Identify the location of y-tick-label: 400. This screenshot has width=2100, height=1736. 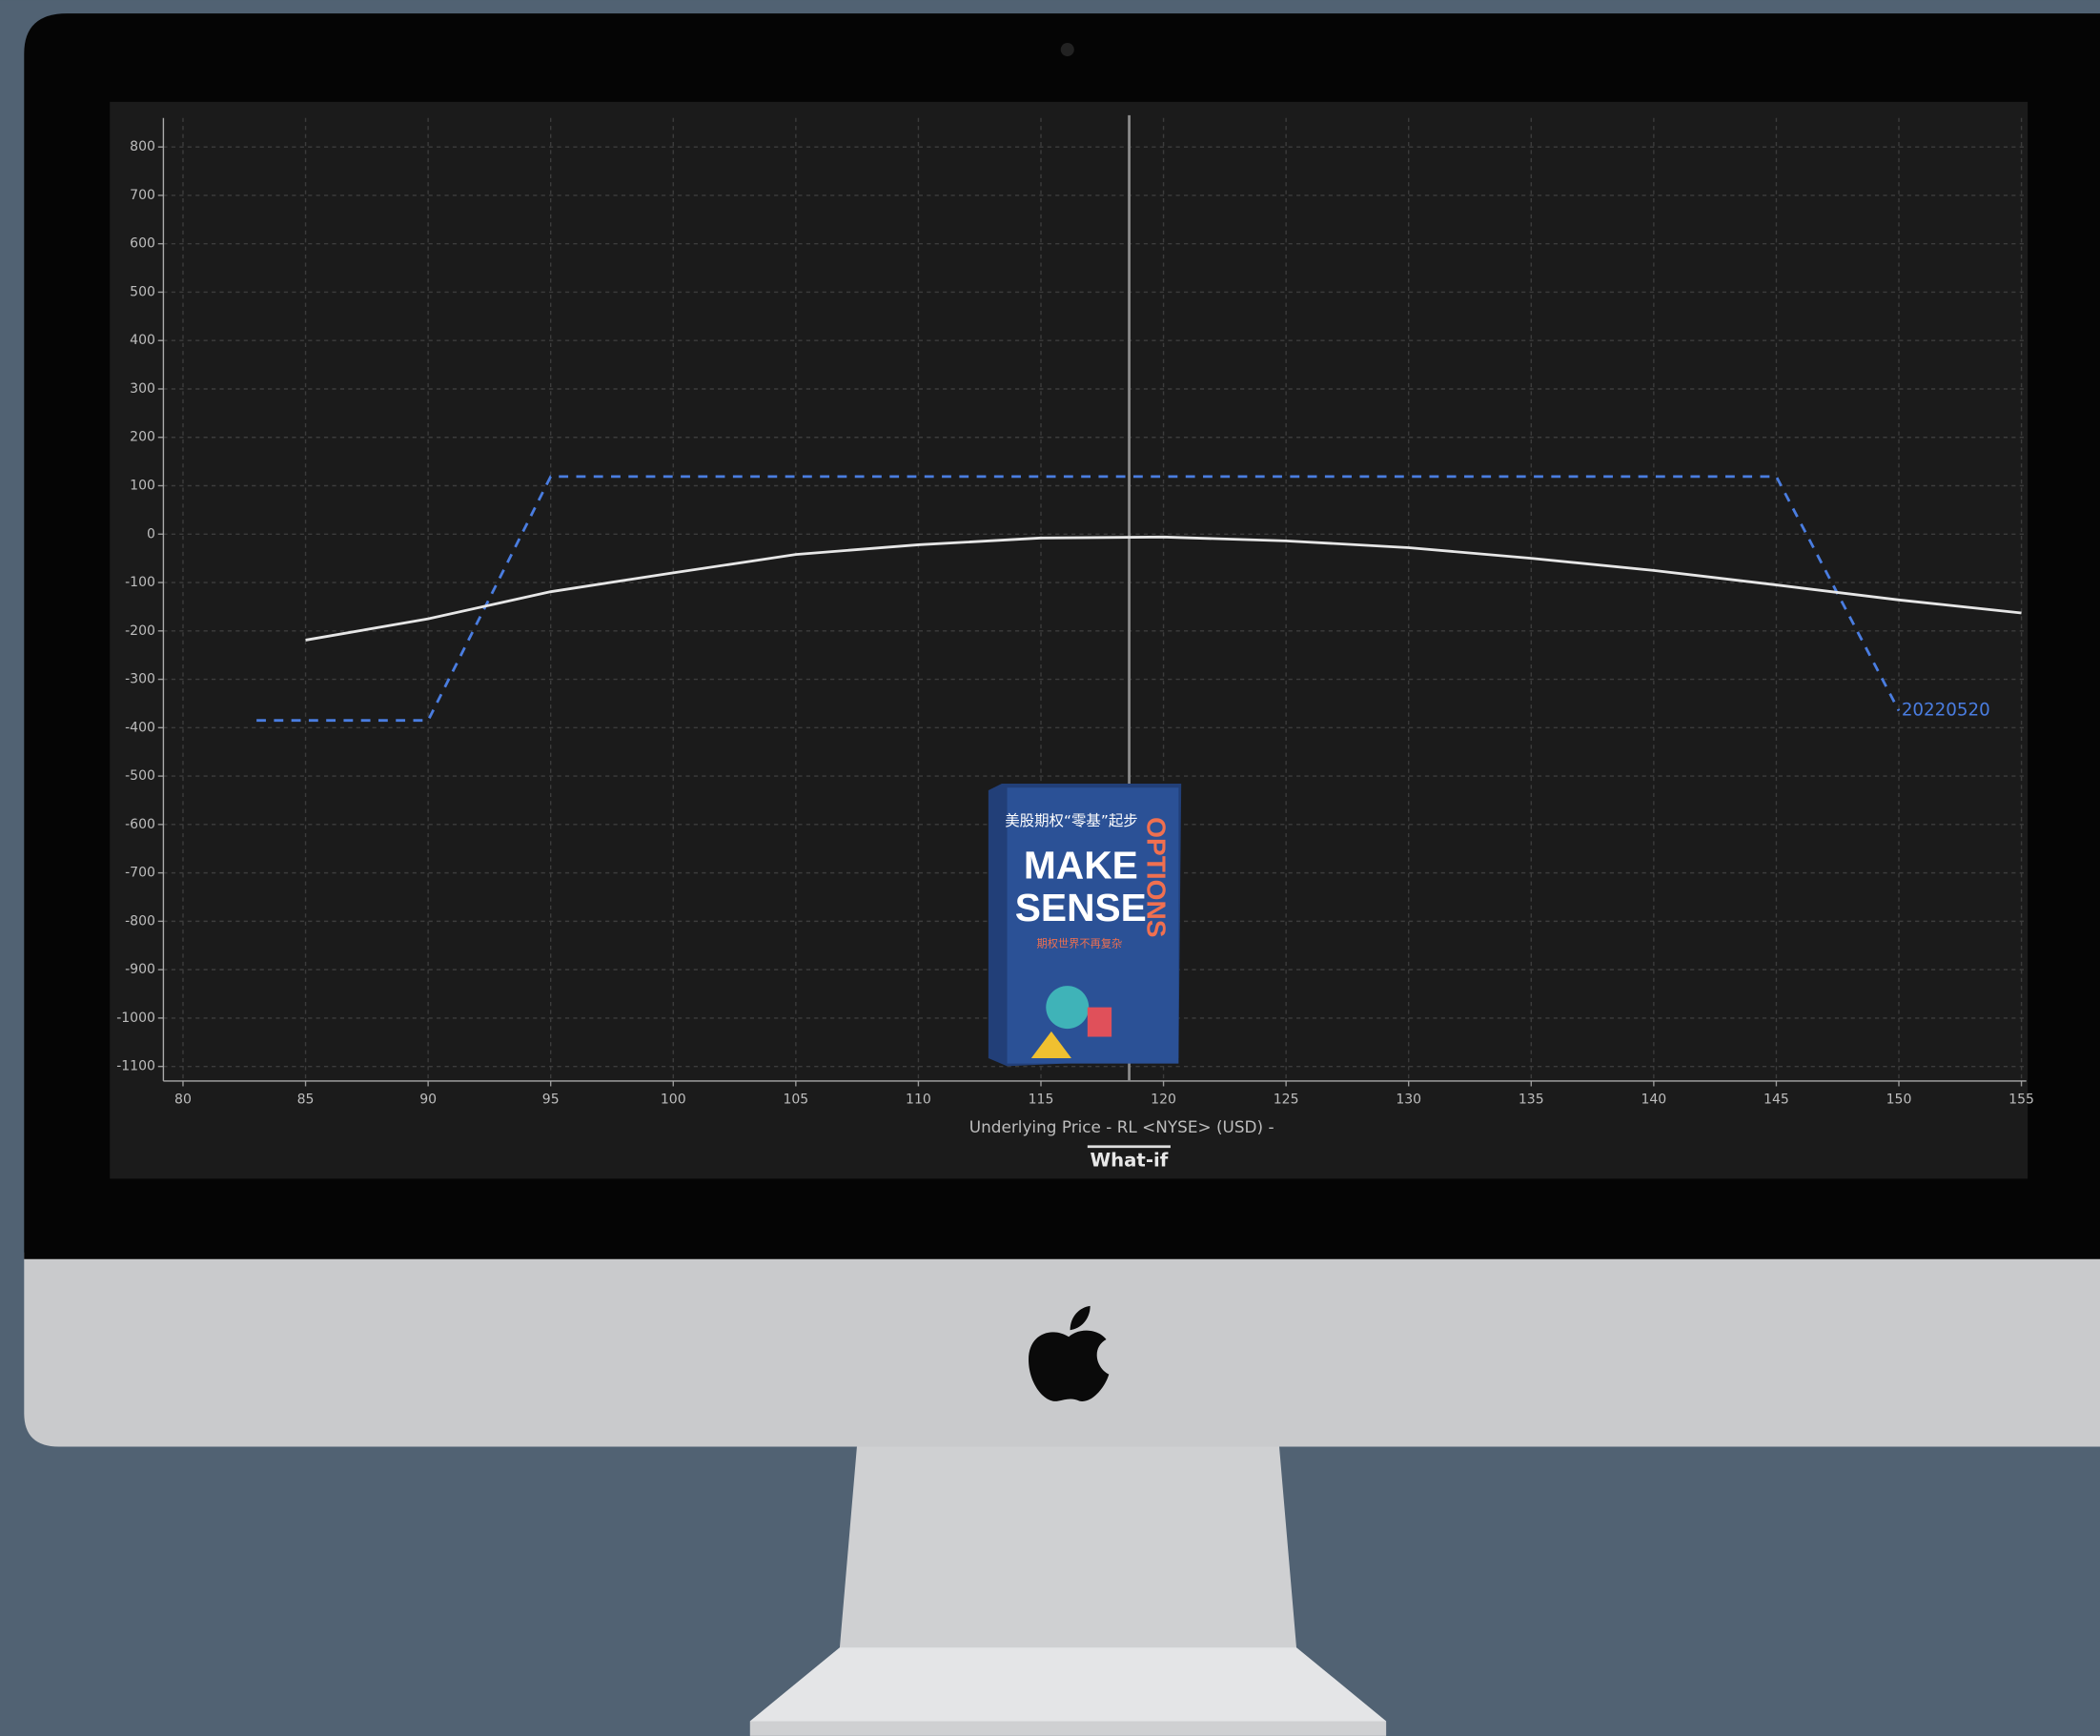
(142, 340).